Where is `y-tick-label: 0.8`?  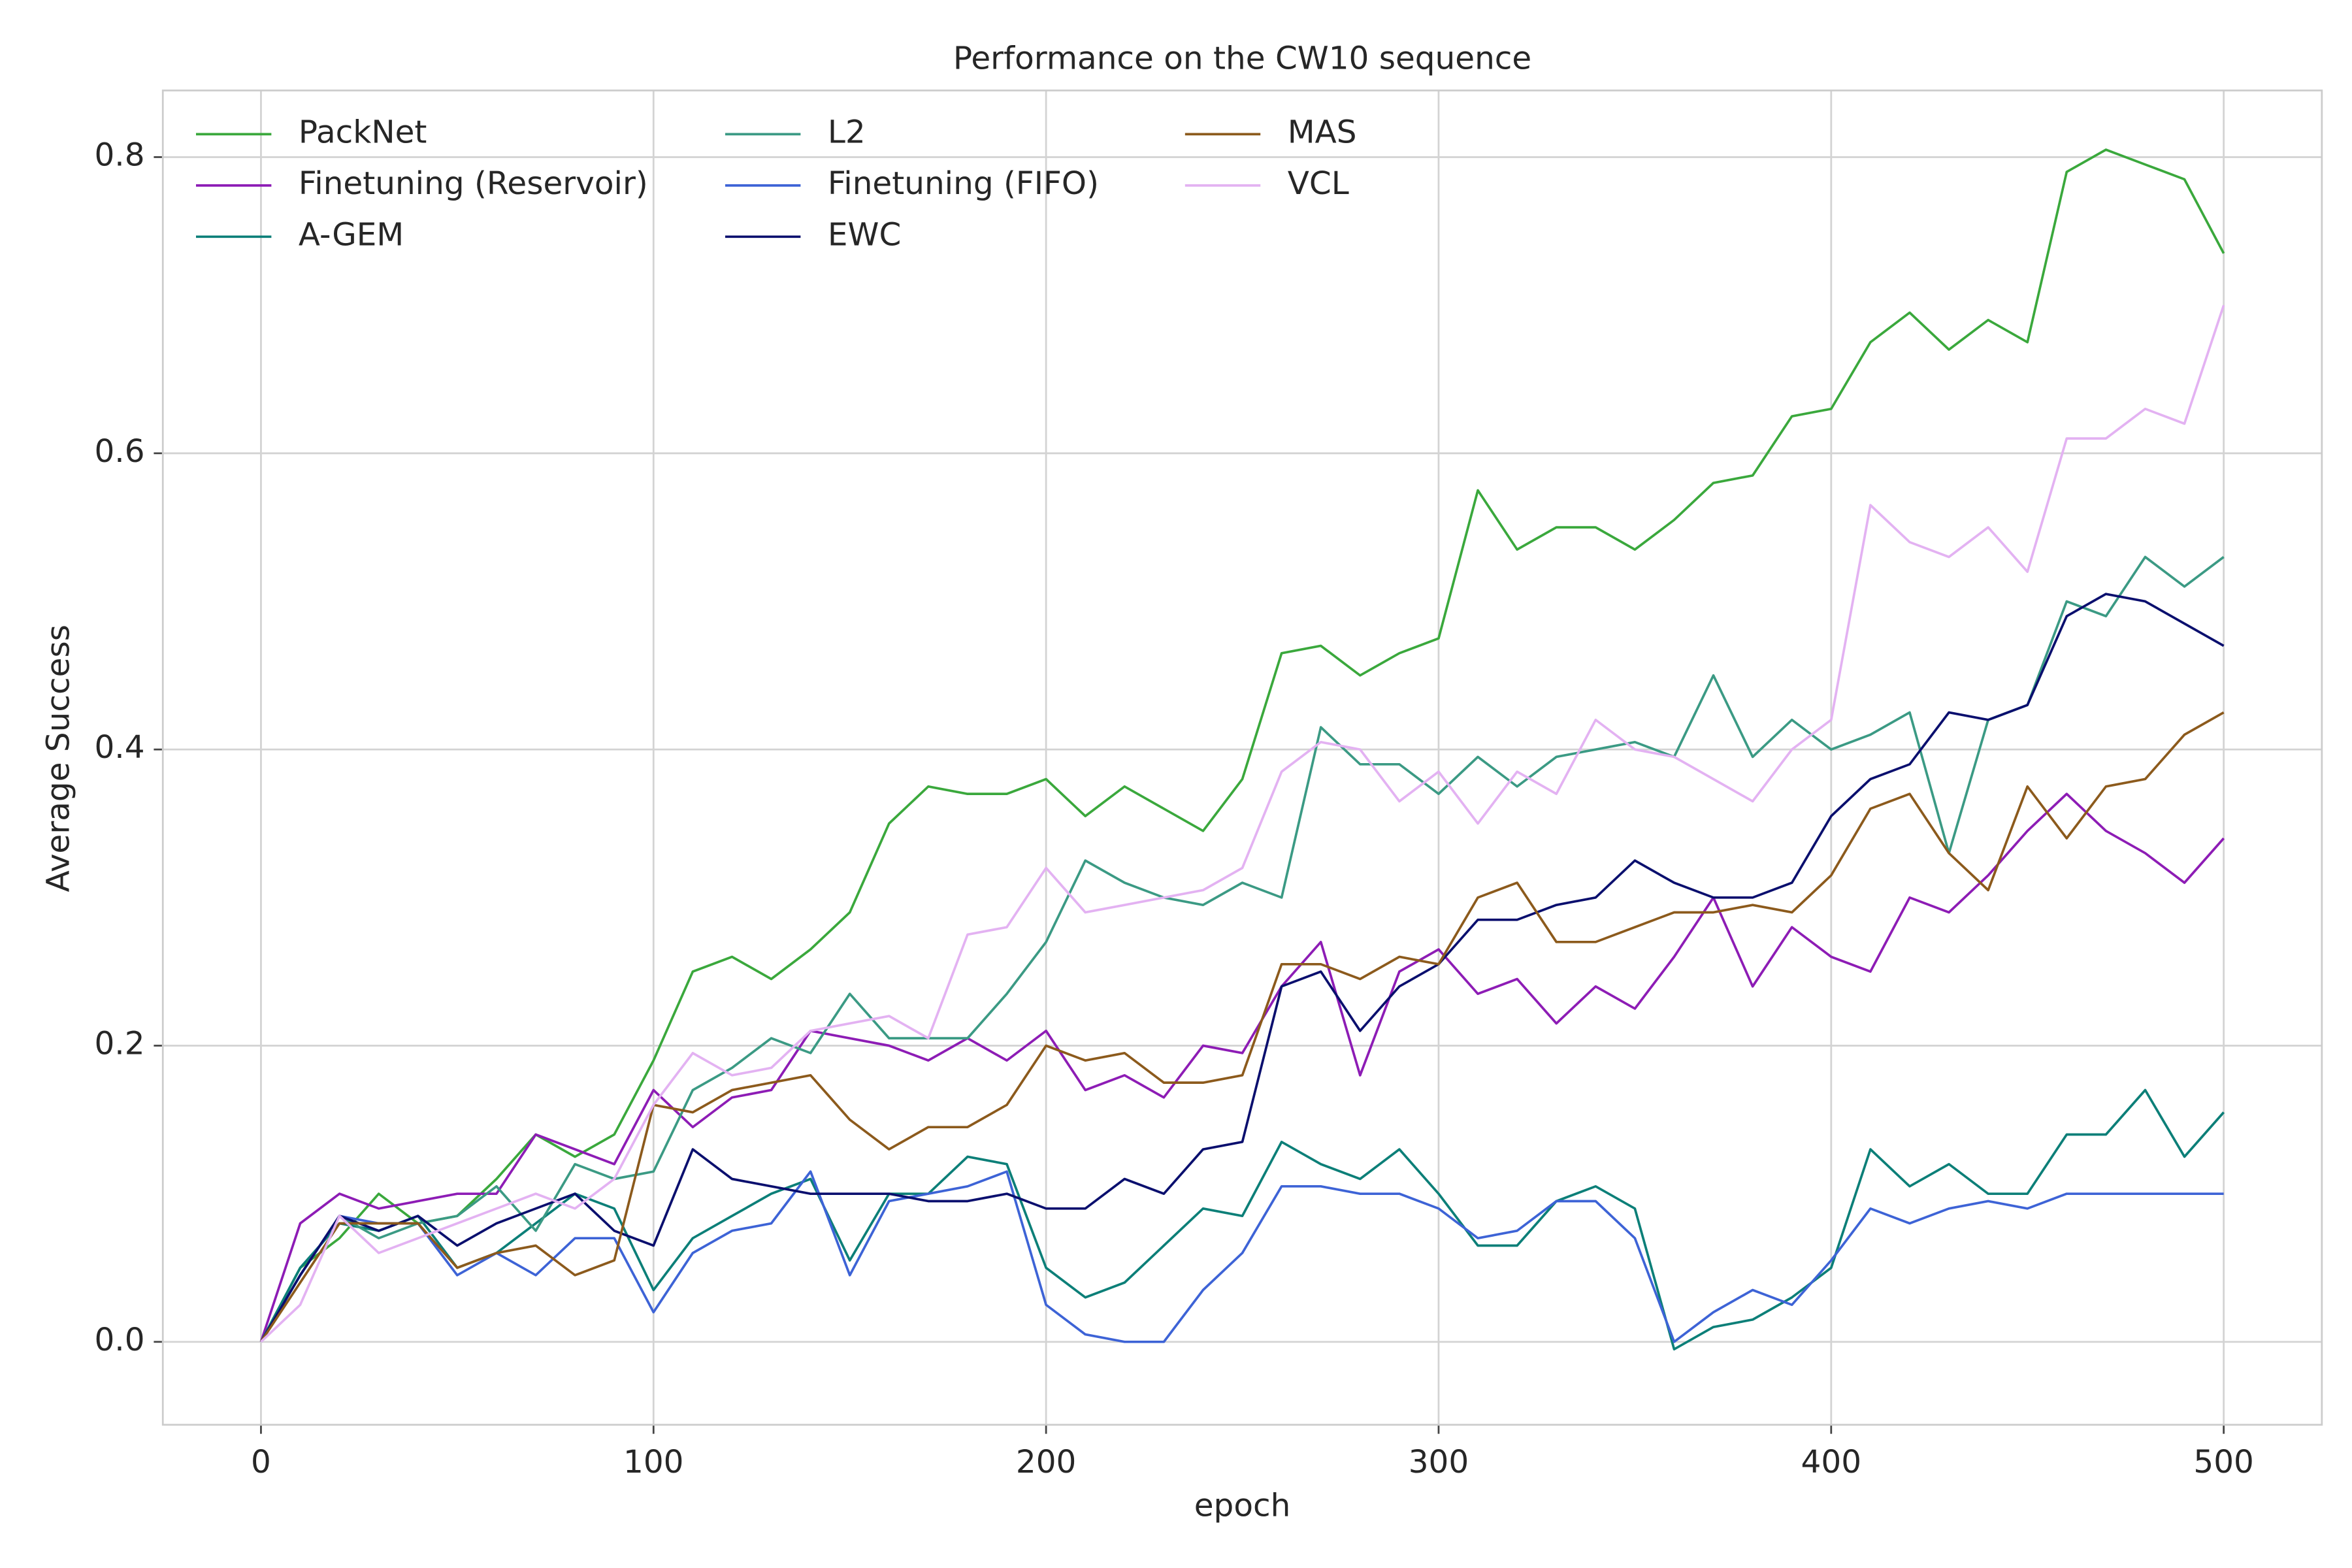 y-tick-label: 0.8 is located at coordinates (119, 155).